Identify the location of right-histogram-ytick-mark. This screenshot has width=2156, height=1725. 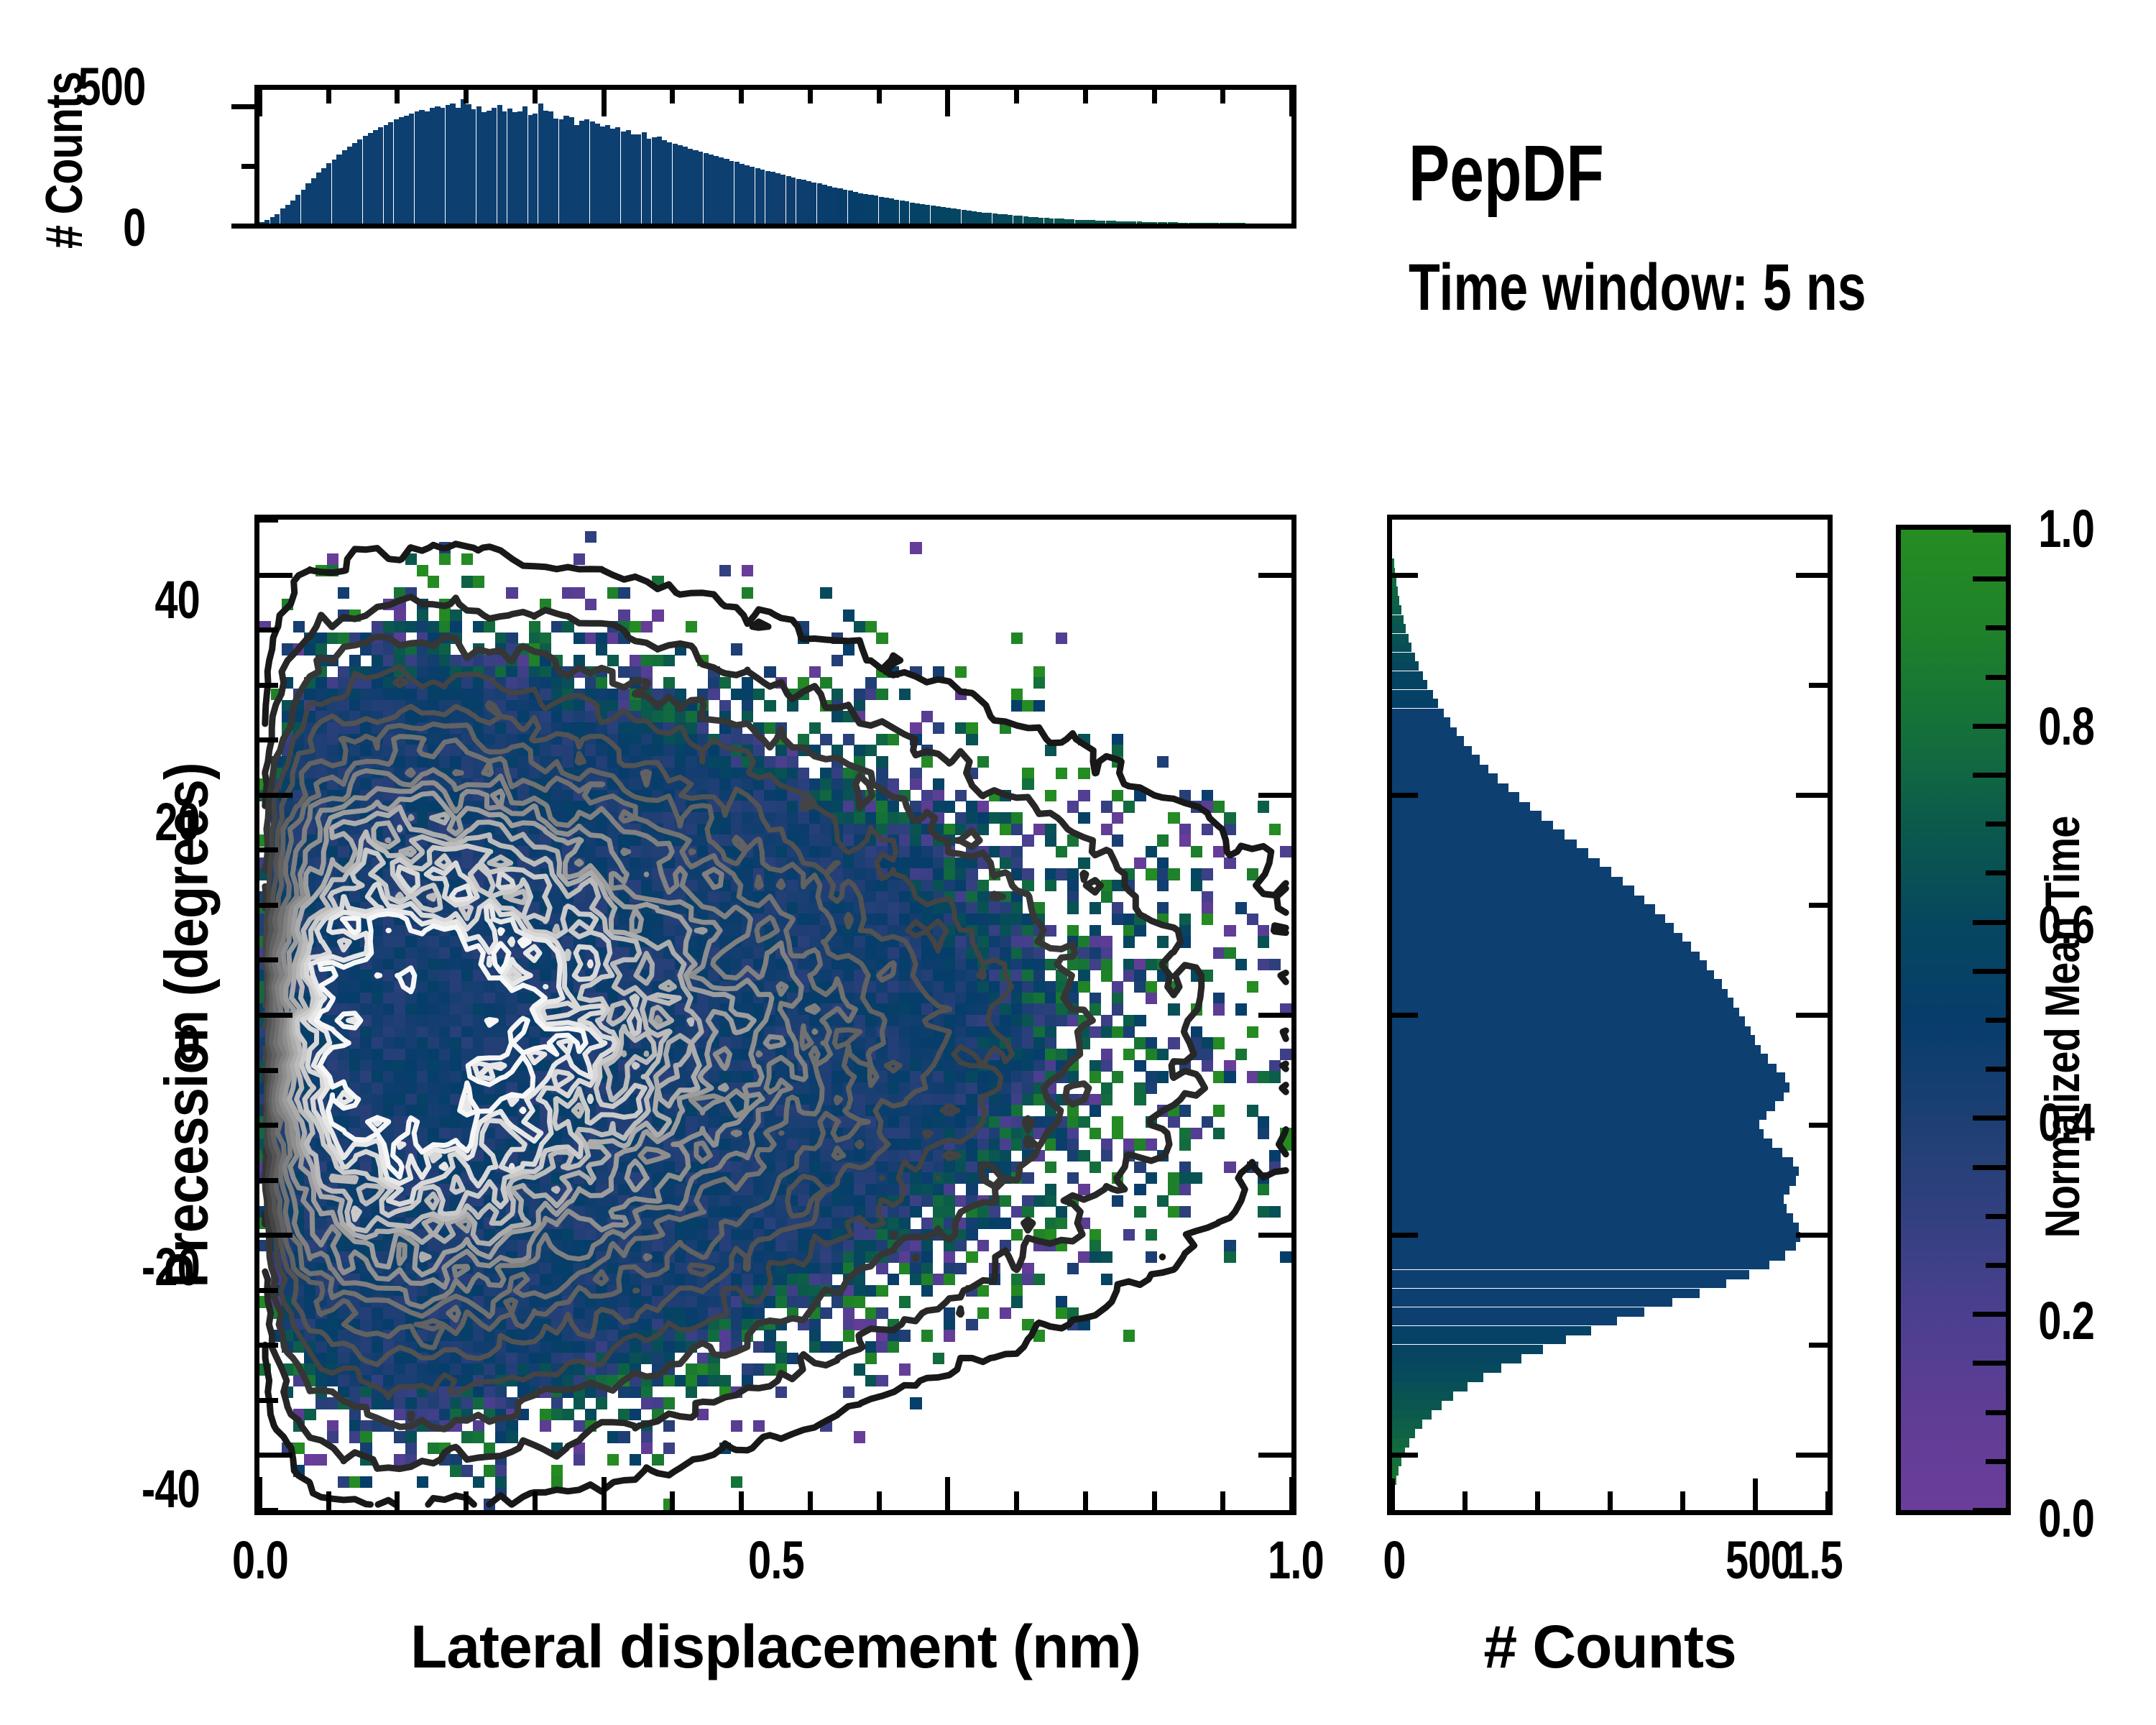
(1812, 1015).